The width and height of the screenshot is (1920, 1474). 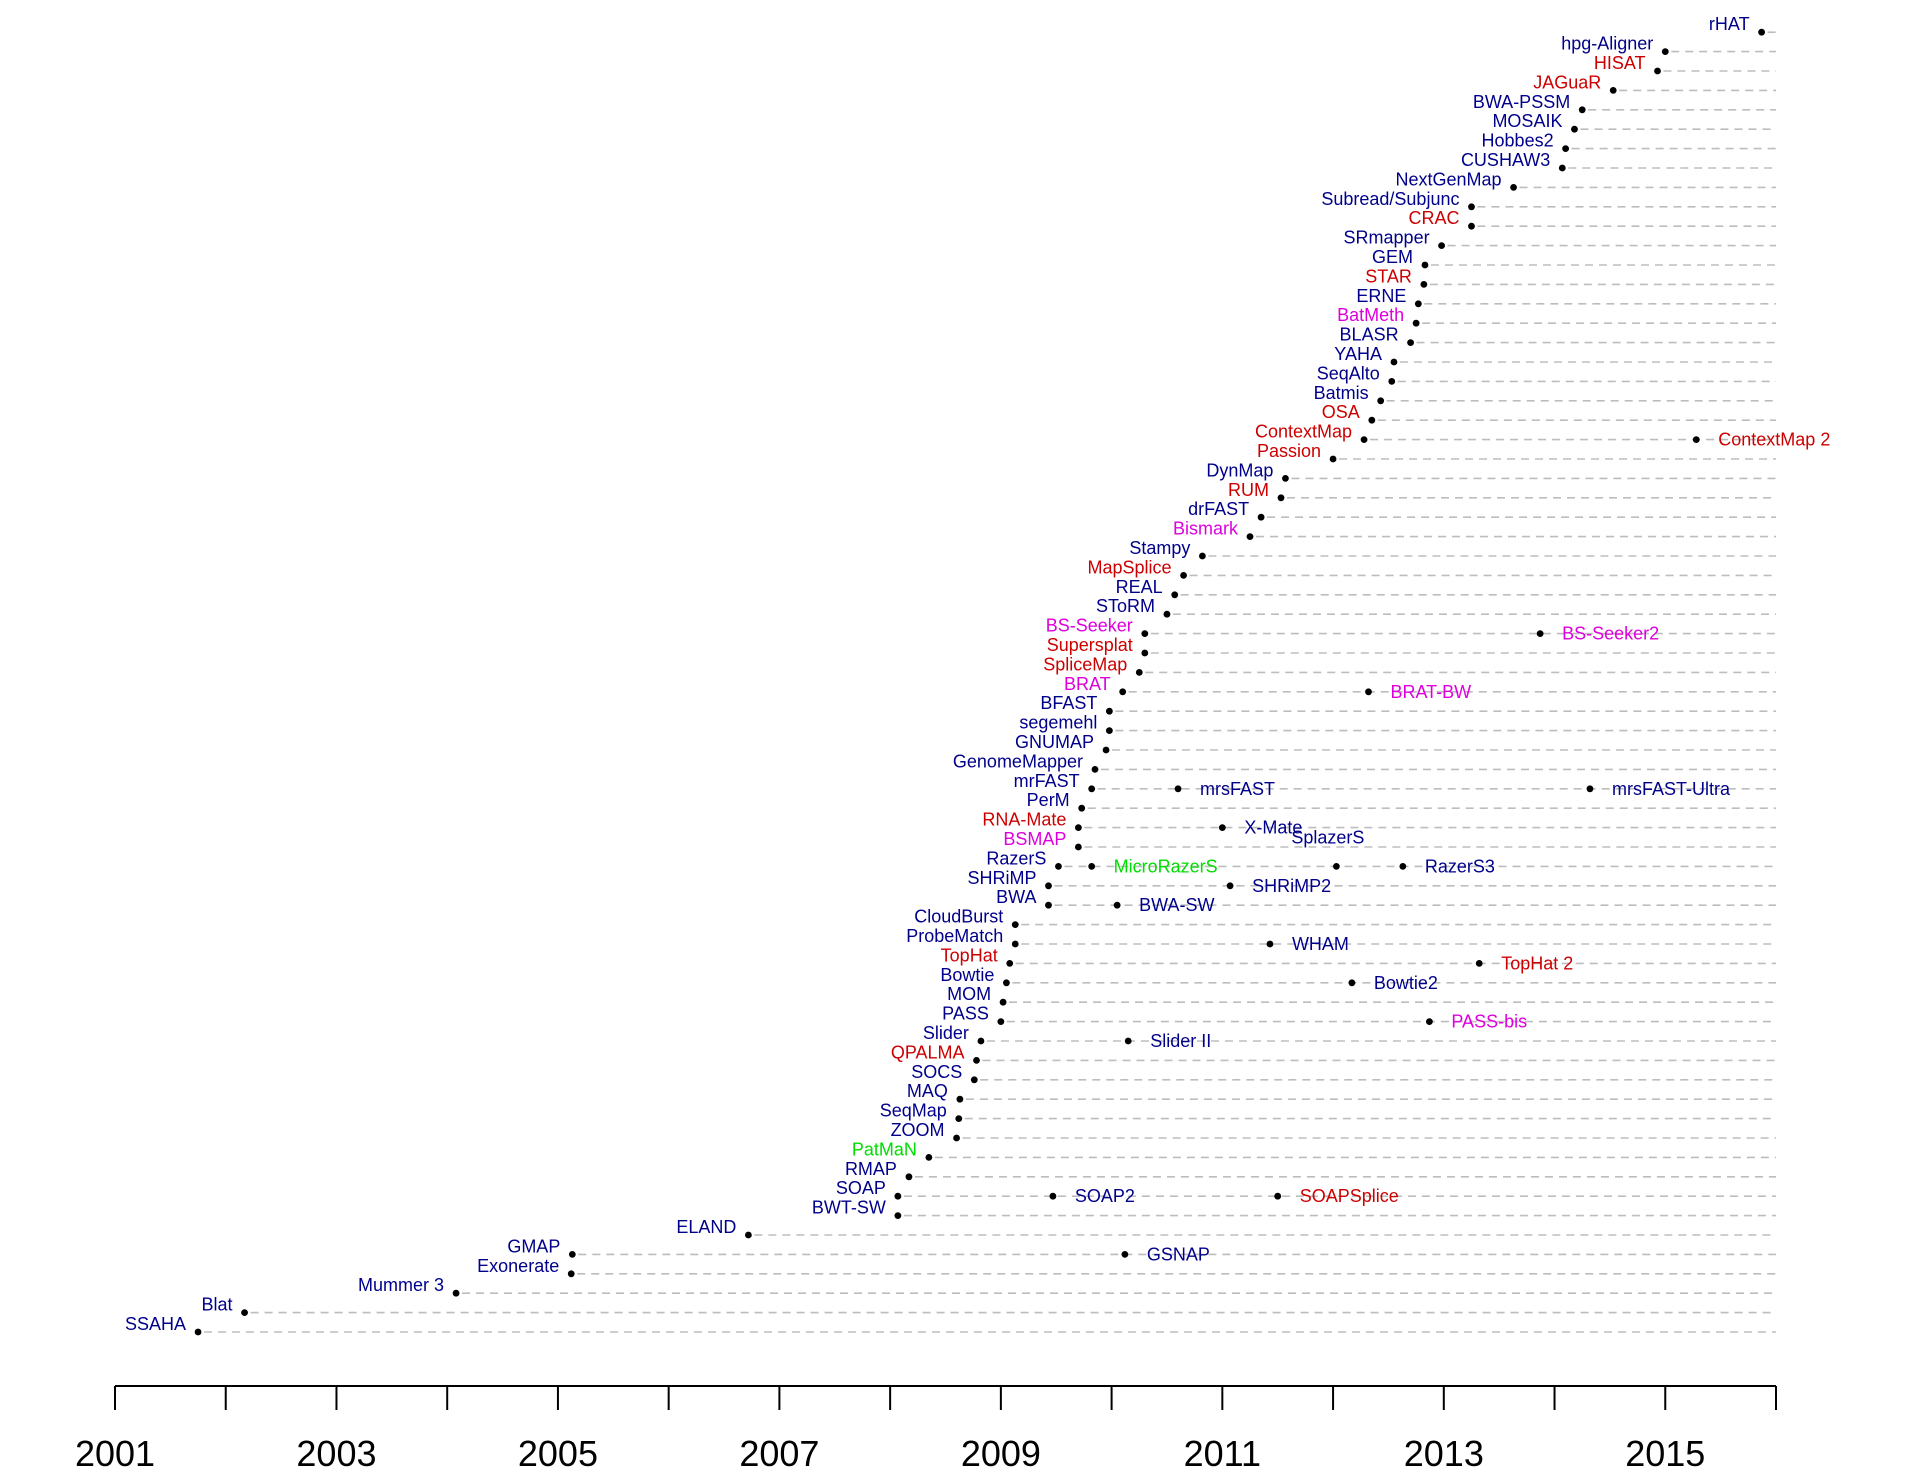 I want to click on tool-label: ContextMap, so click(x=1303, y=432).